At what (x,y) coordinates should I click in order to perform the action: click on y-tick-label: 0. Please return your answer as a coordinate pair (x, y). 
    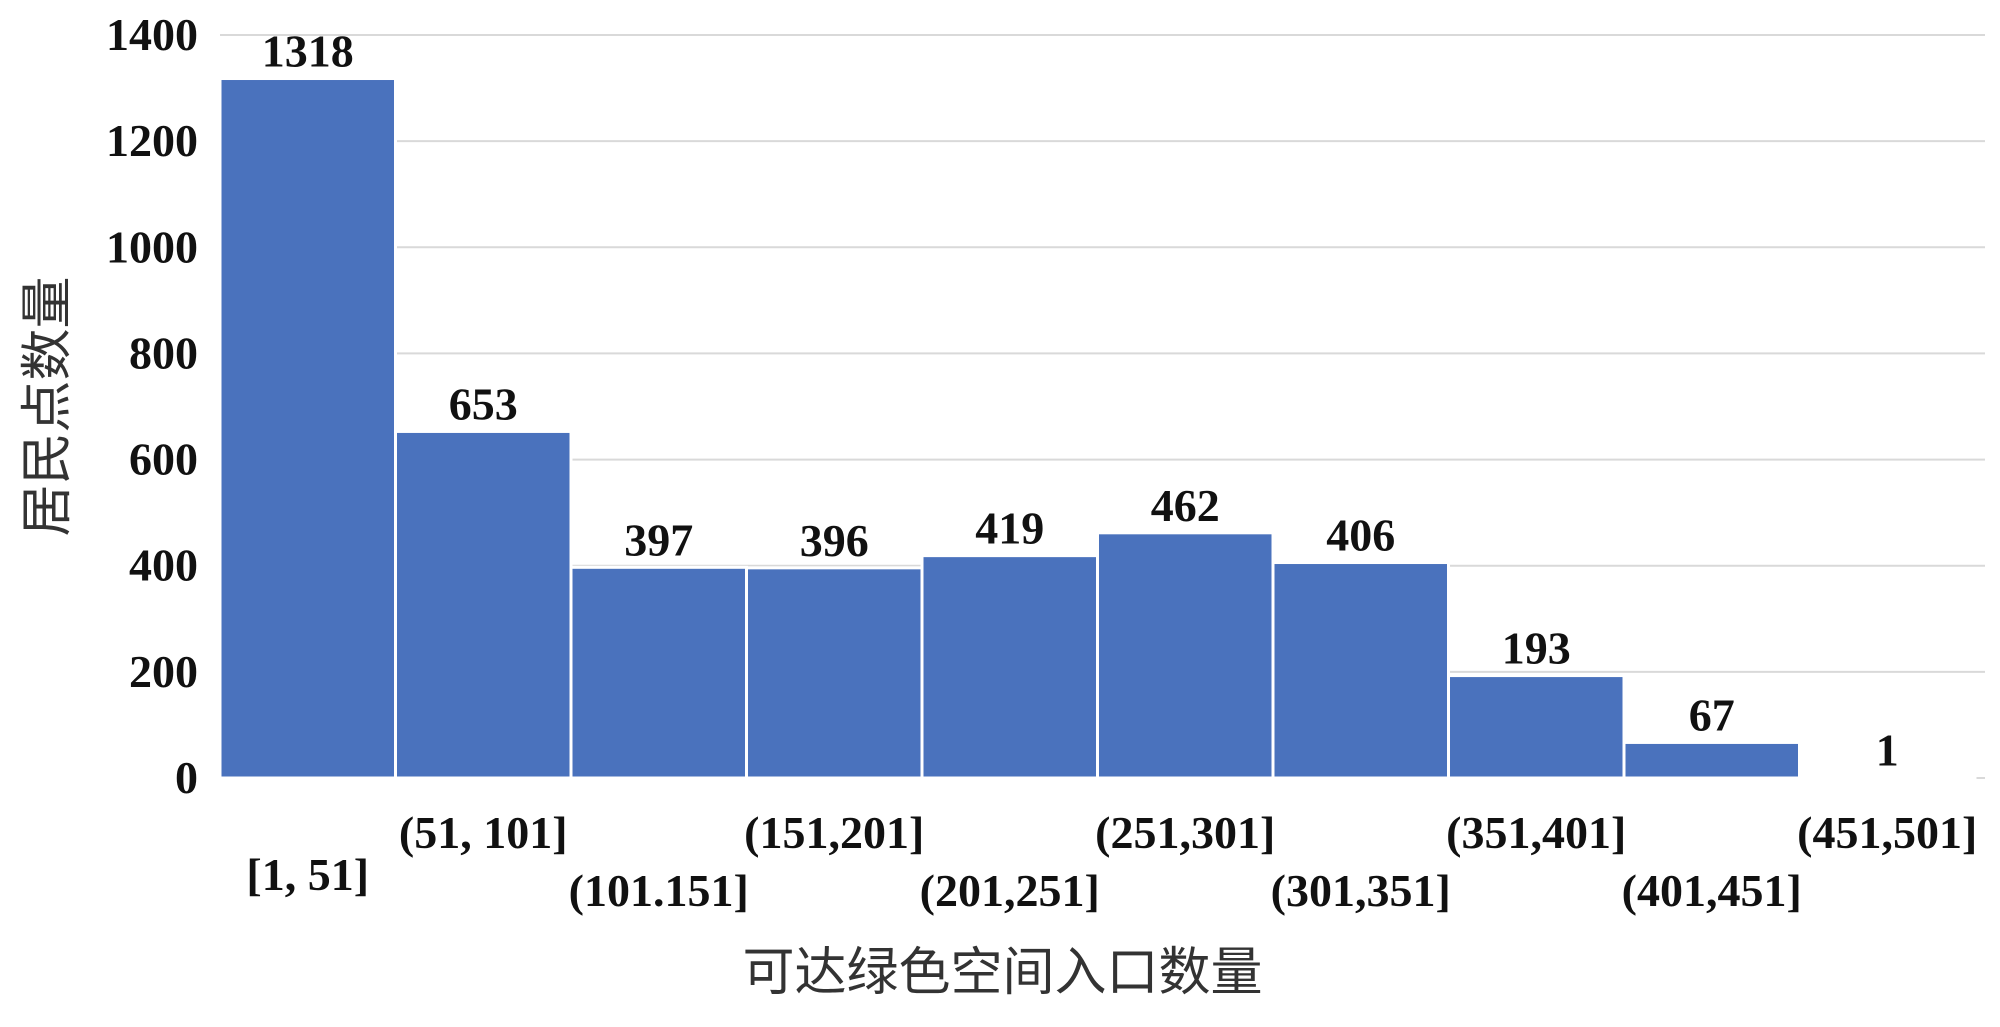
    Looking at the image, I should click on (186, 777).